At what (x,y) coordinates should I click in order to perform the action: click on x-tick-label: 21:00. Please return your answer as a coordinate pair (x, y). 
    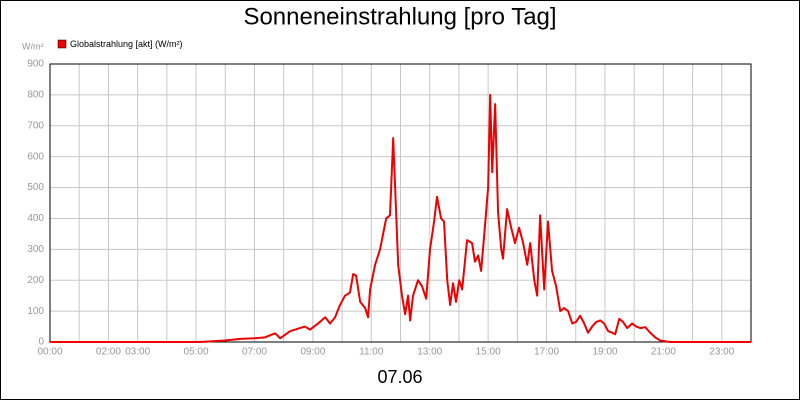
    Looking at the image, I should click on (663, 352).